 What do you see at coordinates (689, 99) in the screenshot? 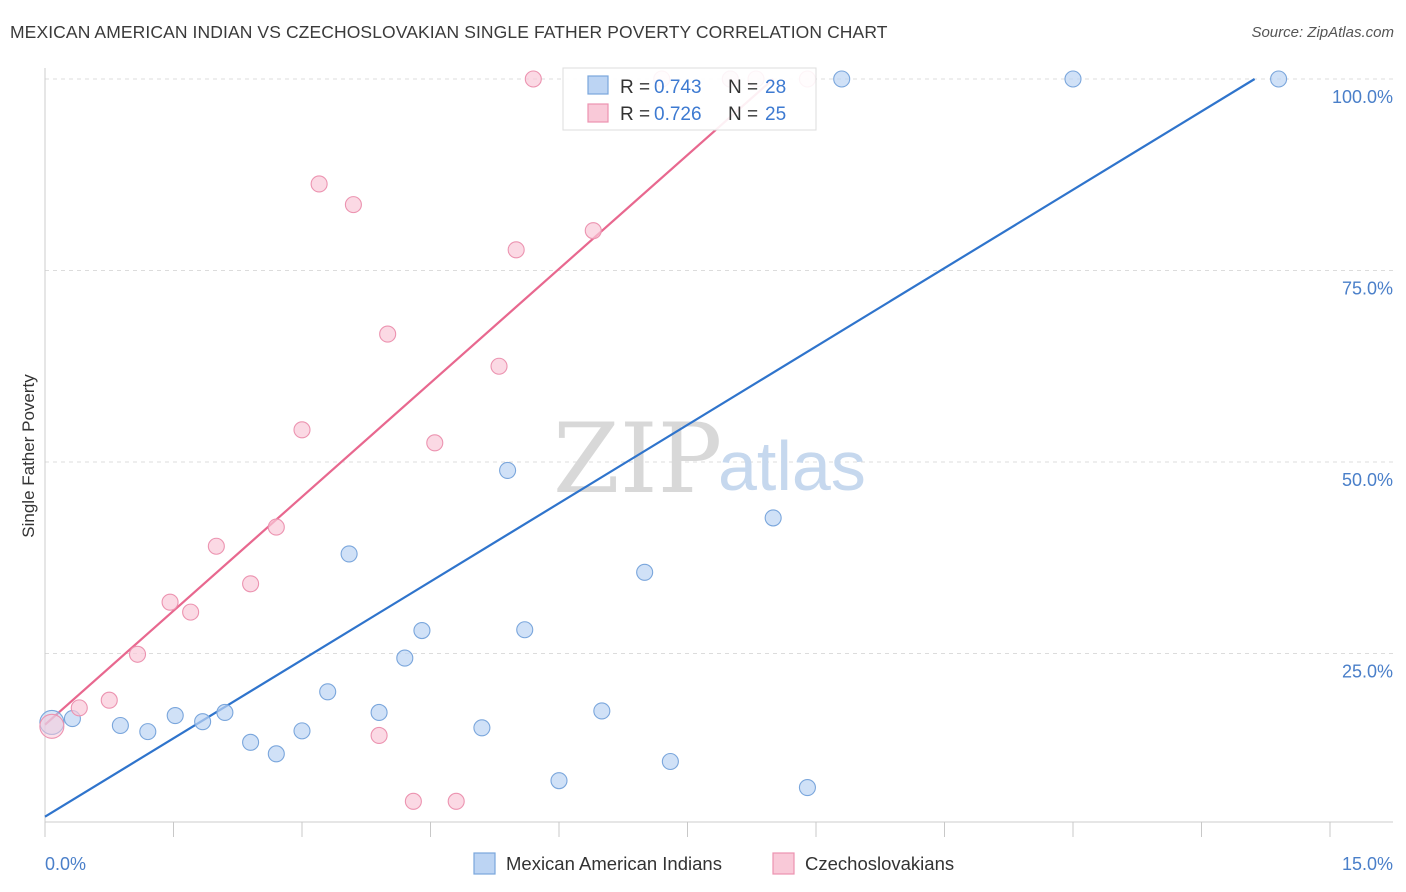
I see `stats-box: R = 0.743 N = 28 R = 0.726 N = 25` at bounding box center [689, 99].